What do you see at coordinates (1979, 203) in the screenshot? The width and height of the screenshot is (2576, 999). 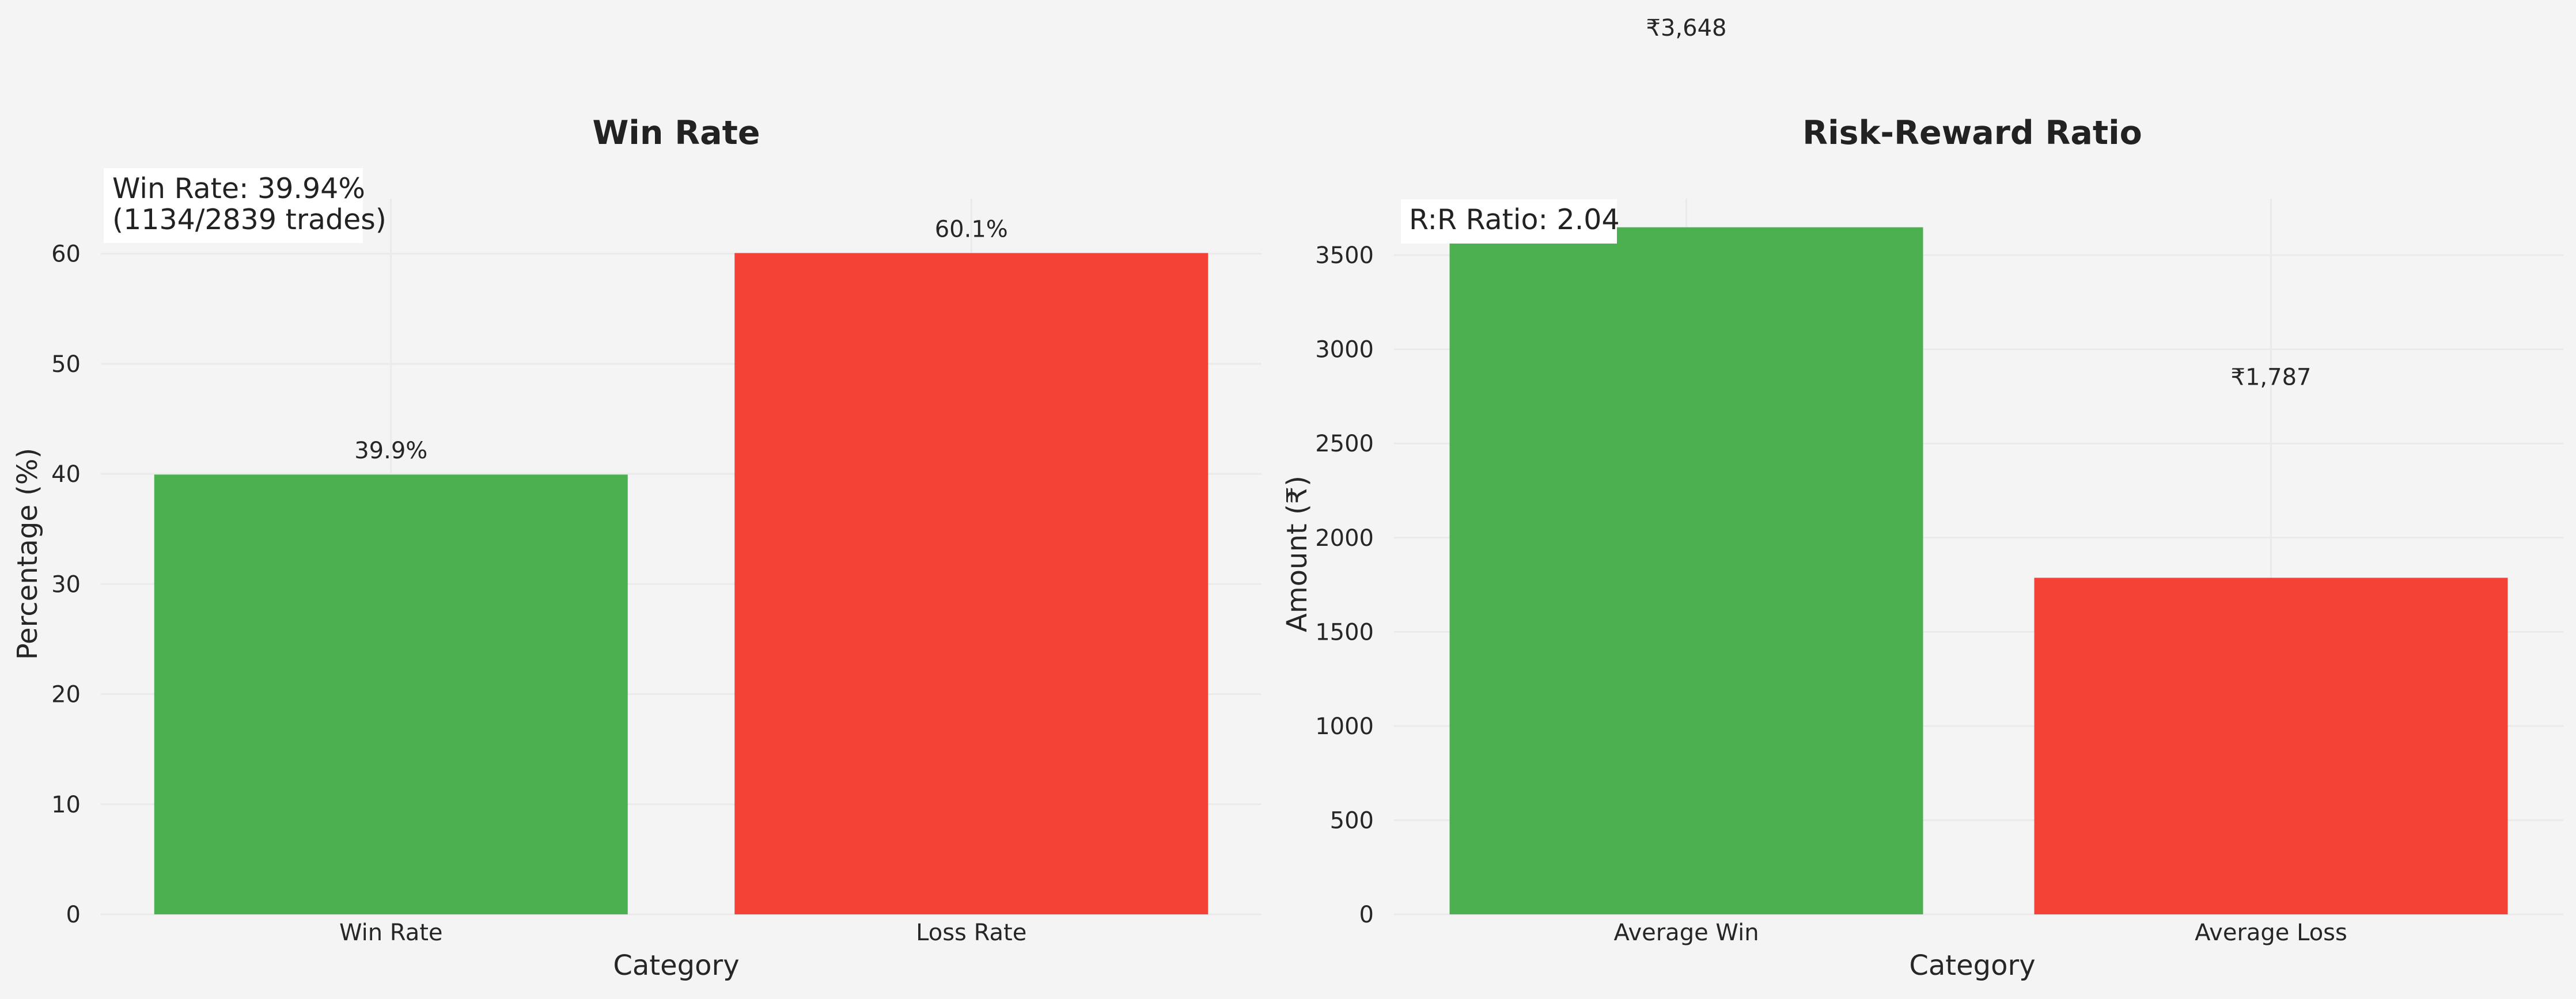 I see `data-labels: ₹3,648 ₹1,787` at bounding box center [1979, 203].